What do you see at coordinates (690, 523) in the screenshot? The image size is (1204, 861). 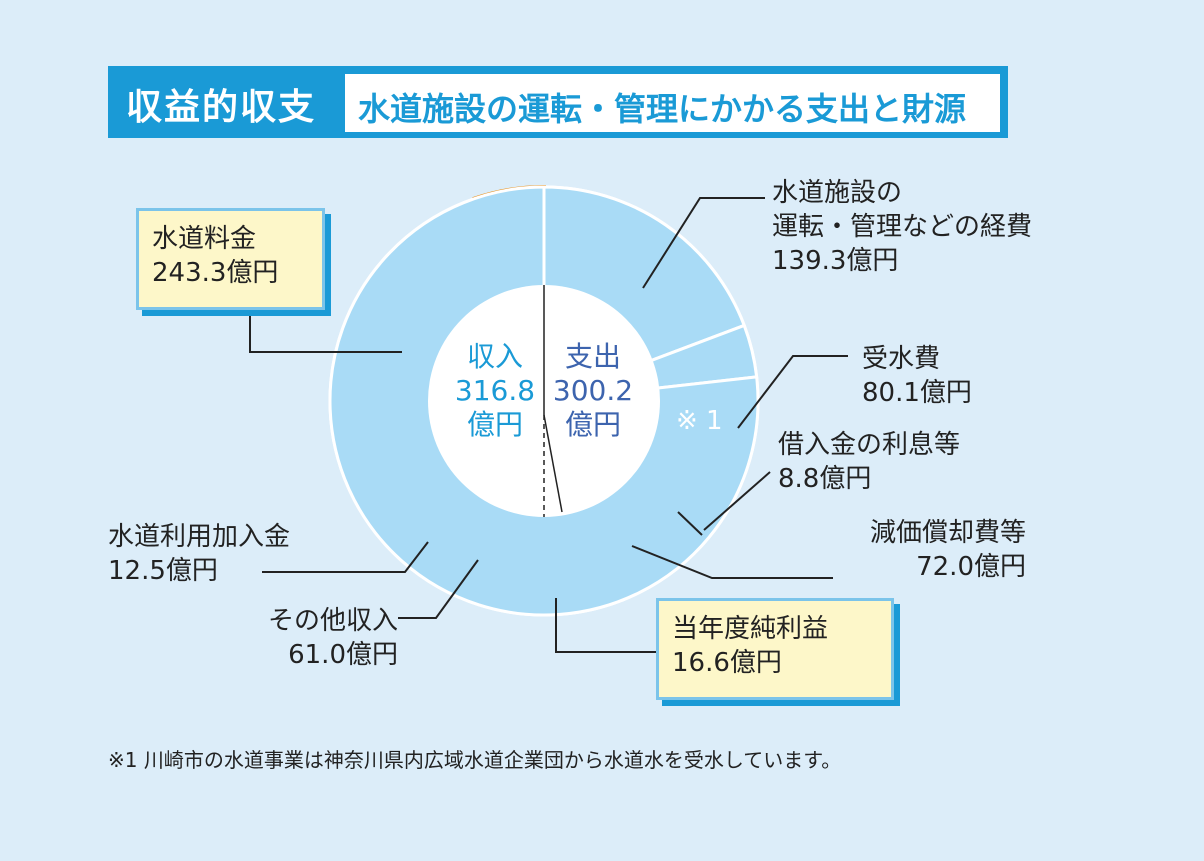 I see `leader-interest-tick` at bounding box center [690, 523].